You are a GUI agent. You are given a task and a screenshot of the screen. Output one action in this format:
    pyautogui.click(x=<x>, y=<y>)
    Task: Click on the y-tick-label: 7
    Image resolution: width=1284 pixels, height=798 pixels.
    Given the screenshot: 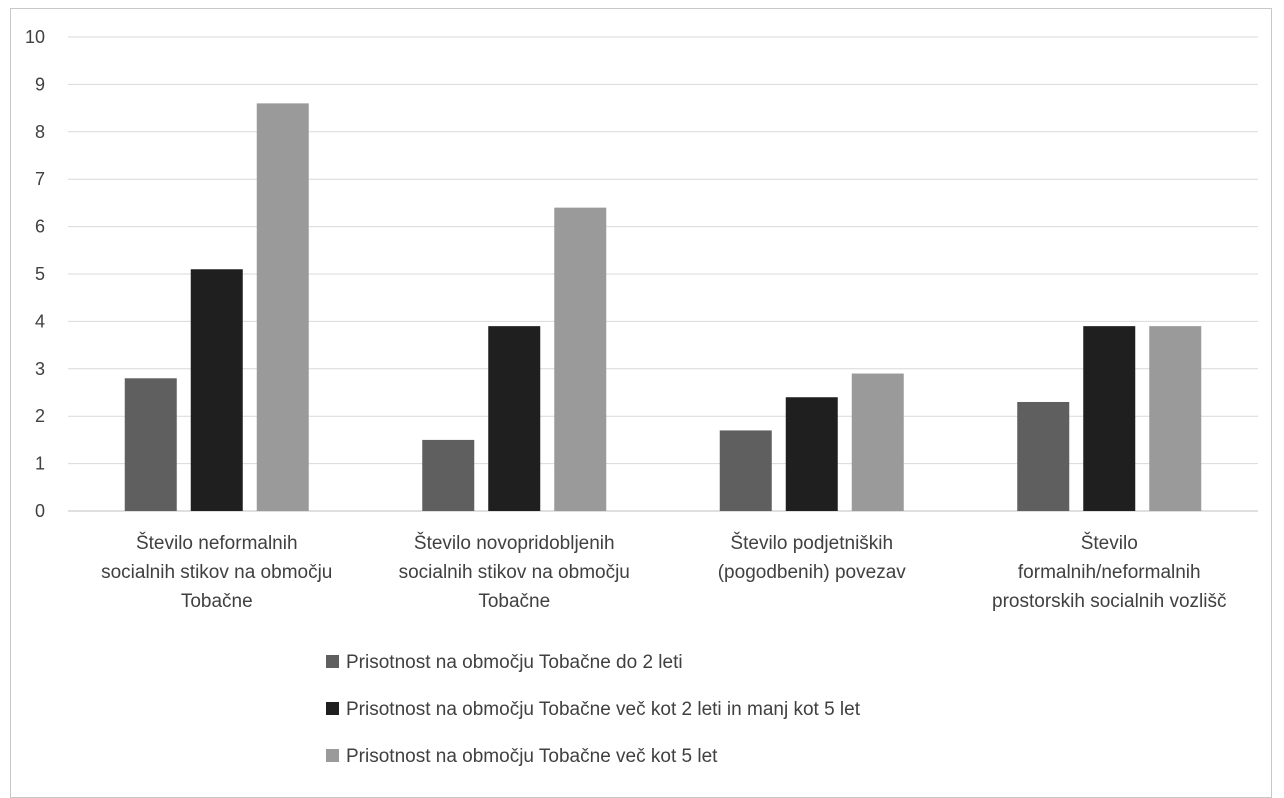 What is the action you would take?
    pyautogui.click(x=40, y=179)
    